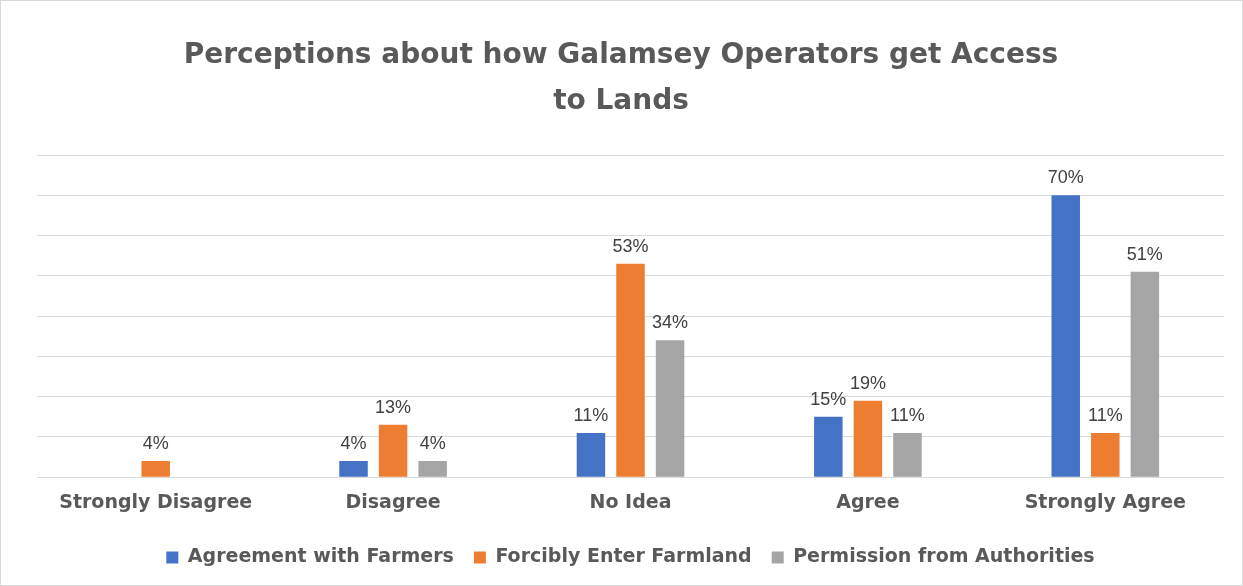 The height and width of the screenshot is (586, 1243). What do you see at coordinates (1065, 177) in the screenshot?
I see `data-label: 70%` at bounding box center [1065, 177].